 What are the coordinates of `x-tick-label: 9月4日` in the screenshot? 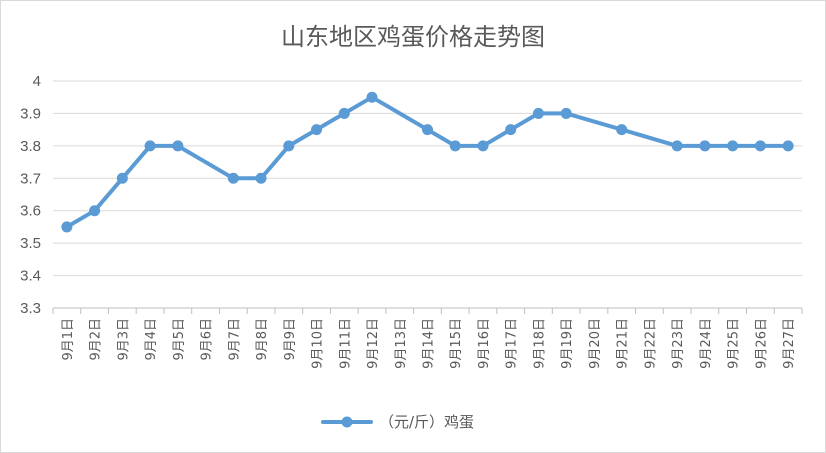 It's located at (151, 339).